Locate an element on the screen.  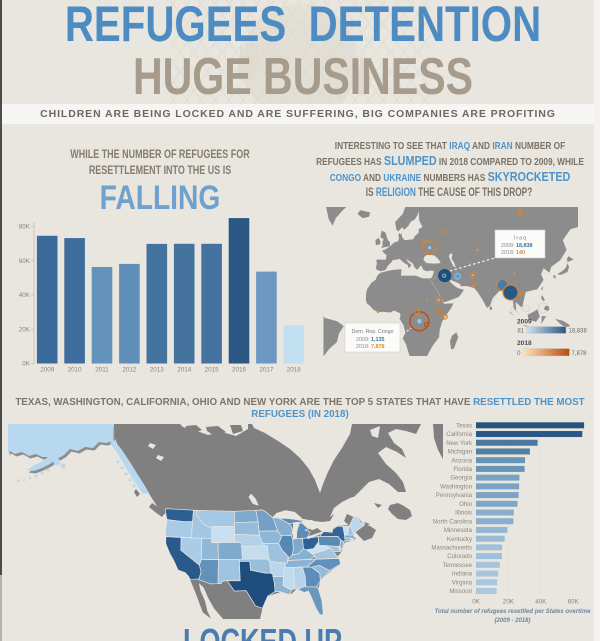
svg-text: 2010 is located at coordinates (75, 370).